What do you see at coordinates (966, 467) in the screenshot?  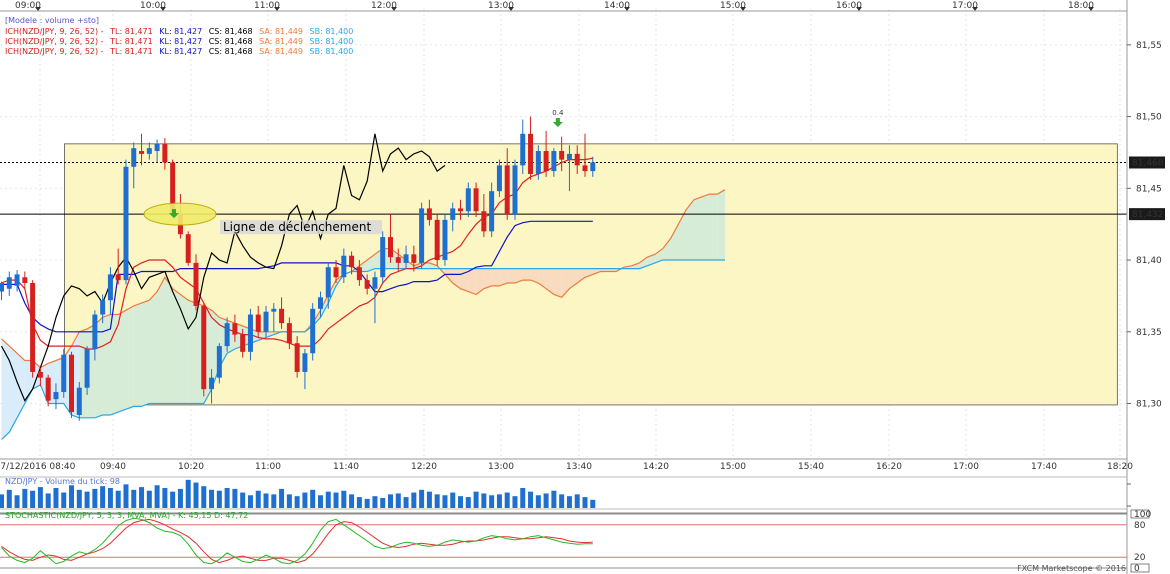 I see `bottom-time-label: 17:00` at bounding box center [966, 467].